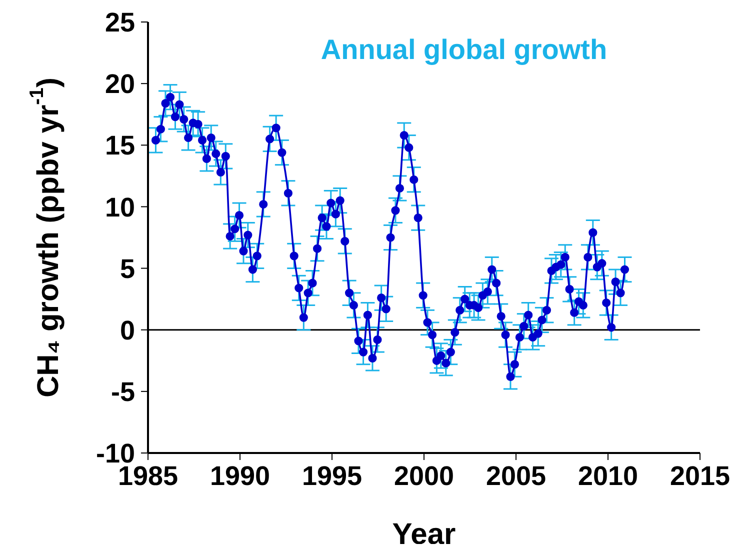 The image size is (751, 552). Describe the element at coordinates (119, 145) in the screenshot. I see `y-tick-label: 15` at that location.